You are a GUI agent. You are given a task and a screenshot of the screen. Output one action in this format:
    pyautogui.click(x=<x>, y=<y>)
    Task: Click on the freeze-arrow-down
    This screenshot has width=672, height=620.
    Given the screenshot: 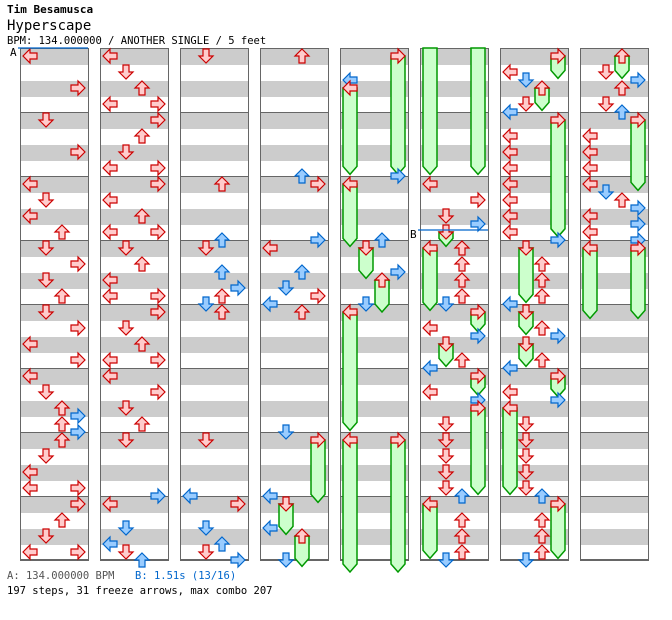 What is the action you would take?
    pyautogui.click(x=526, y=275)
    